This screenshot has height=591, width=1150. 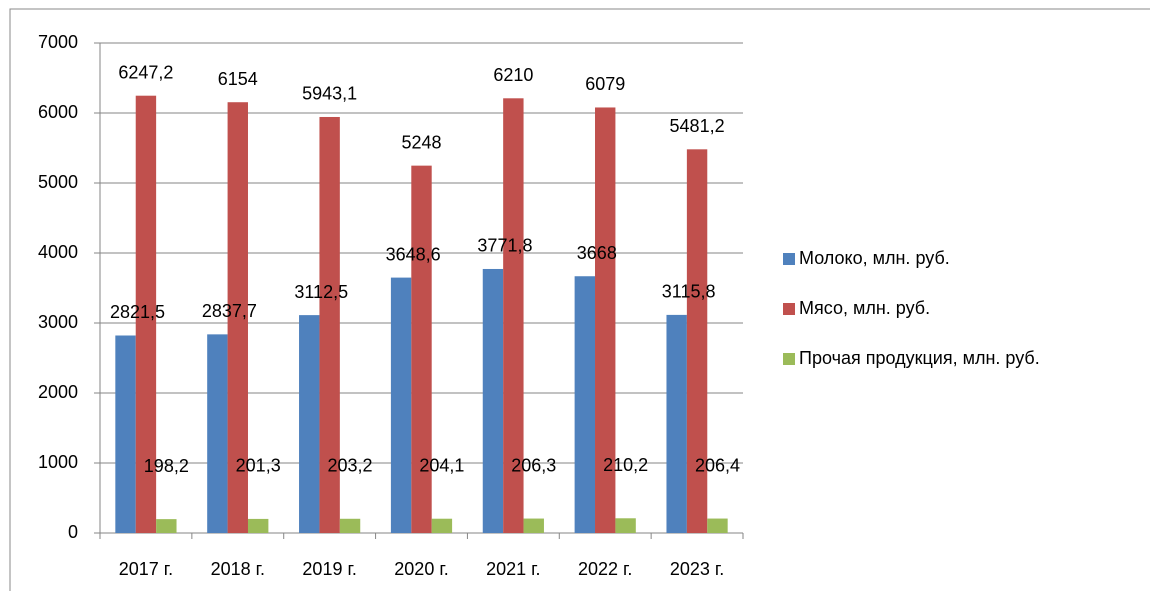 I want to click on data-label: 204,1, so click(x=441, y=465).